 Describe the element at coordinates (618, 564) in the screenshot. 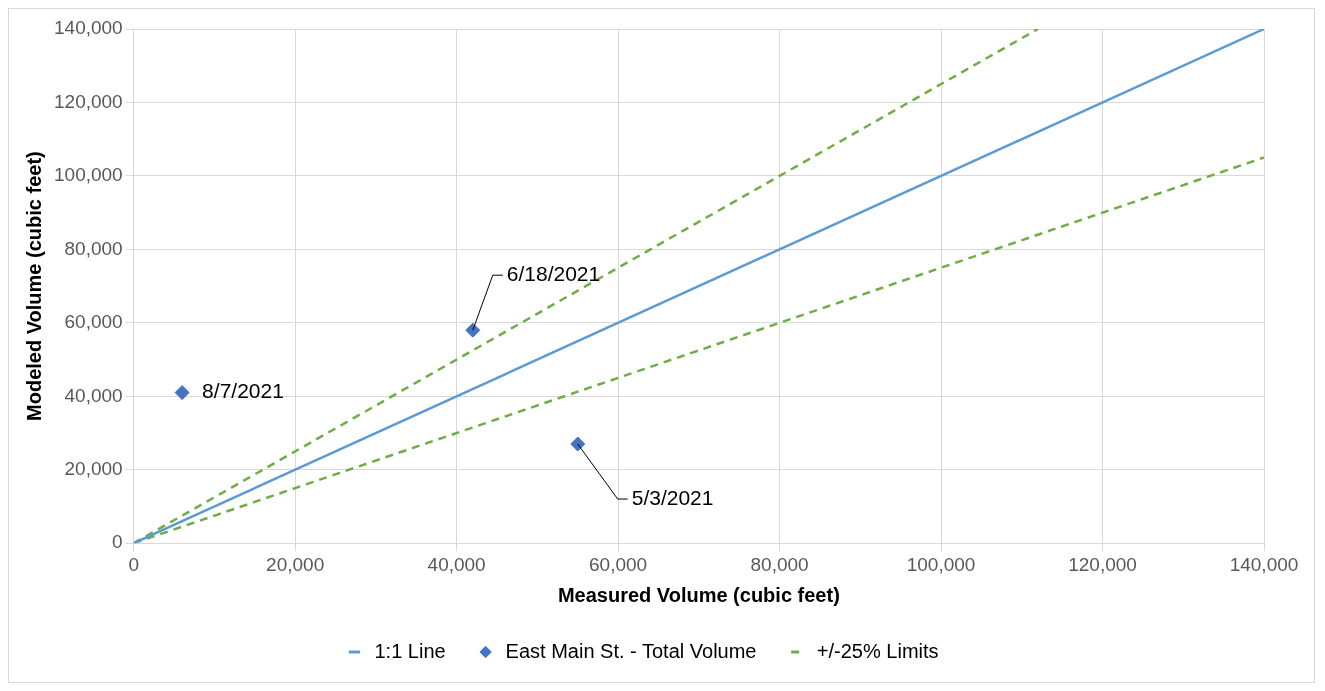

I see `x-tick-label: 60,000` at that location.